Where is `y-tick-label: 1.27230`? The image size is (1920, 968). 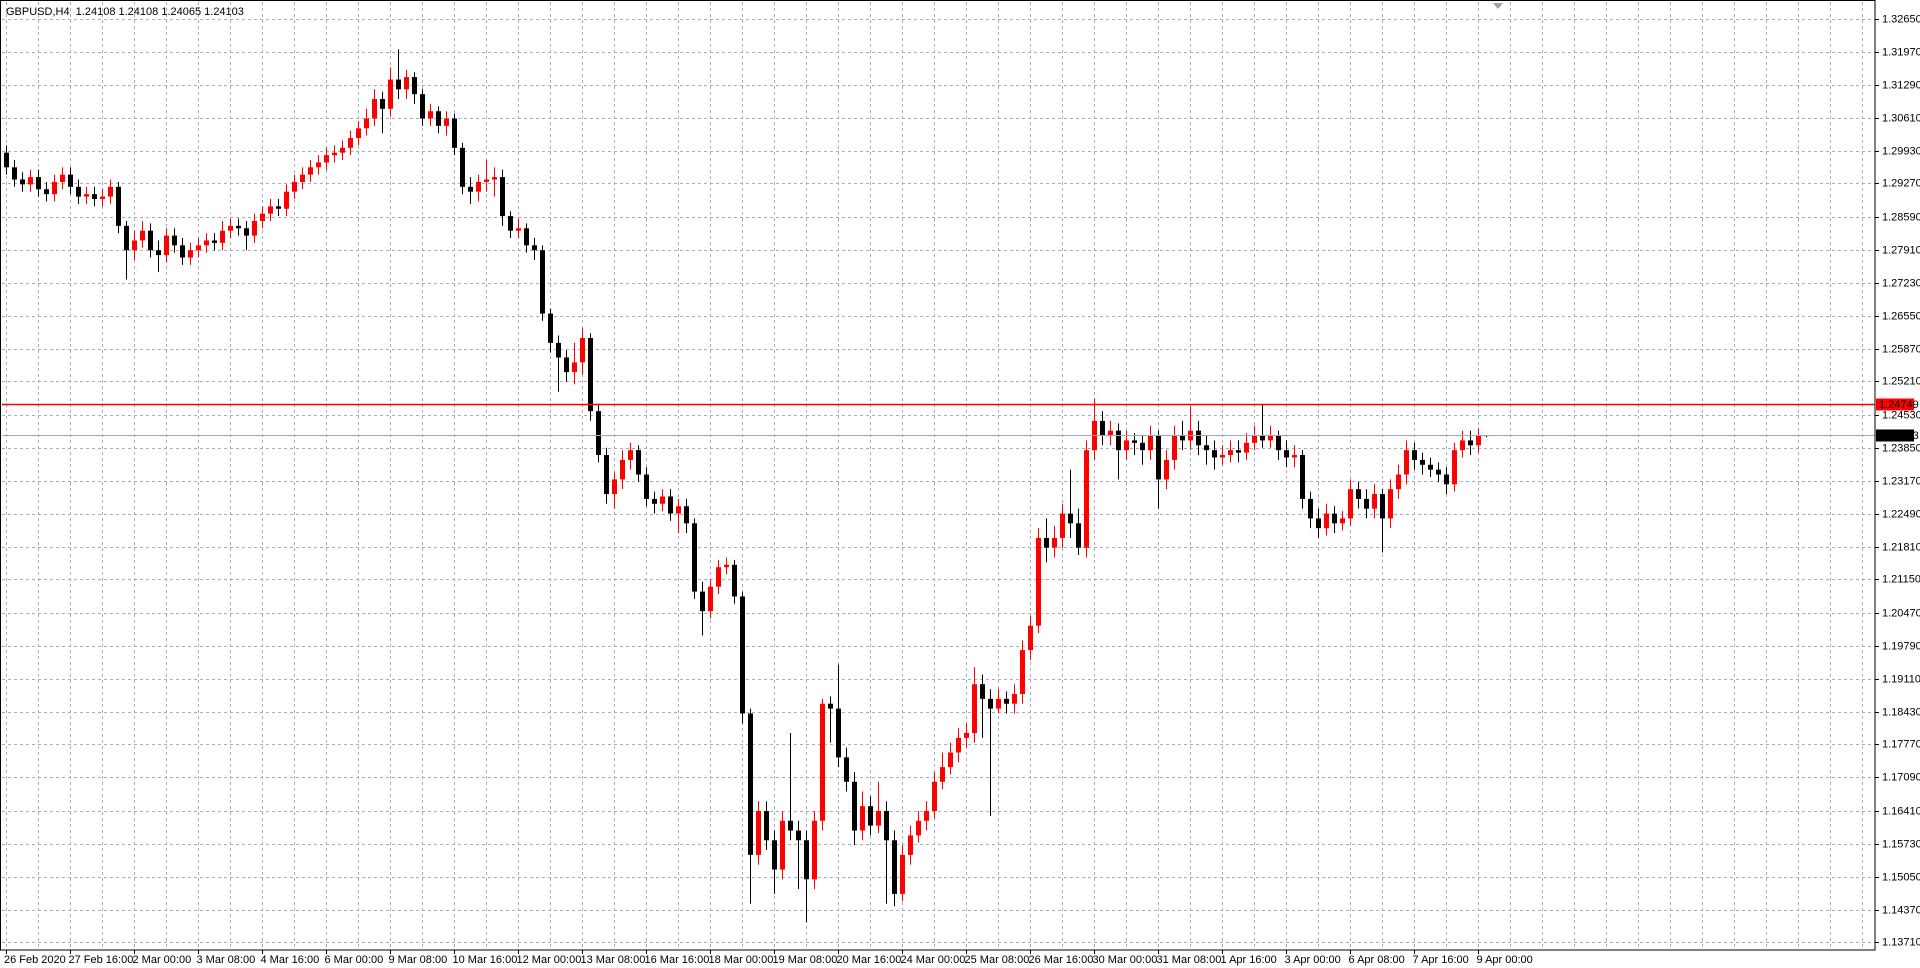 y-tick-label: 1.27230 is located at coordinates (1901, 283).